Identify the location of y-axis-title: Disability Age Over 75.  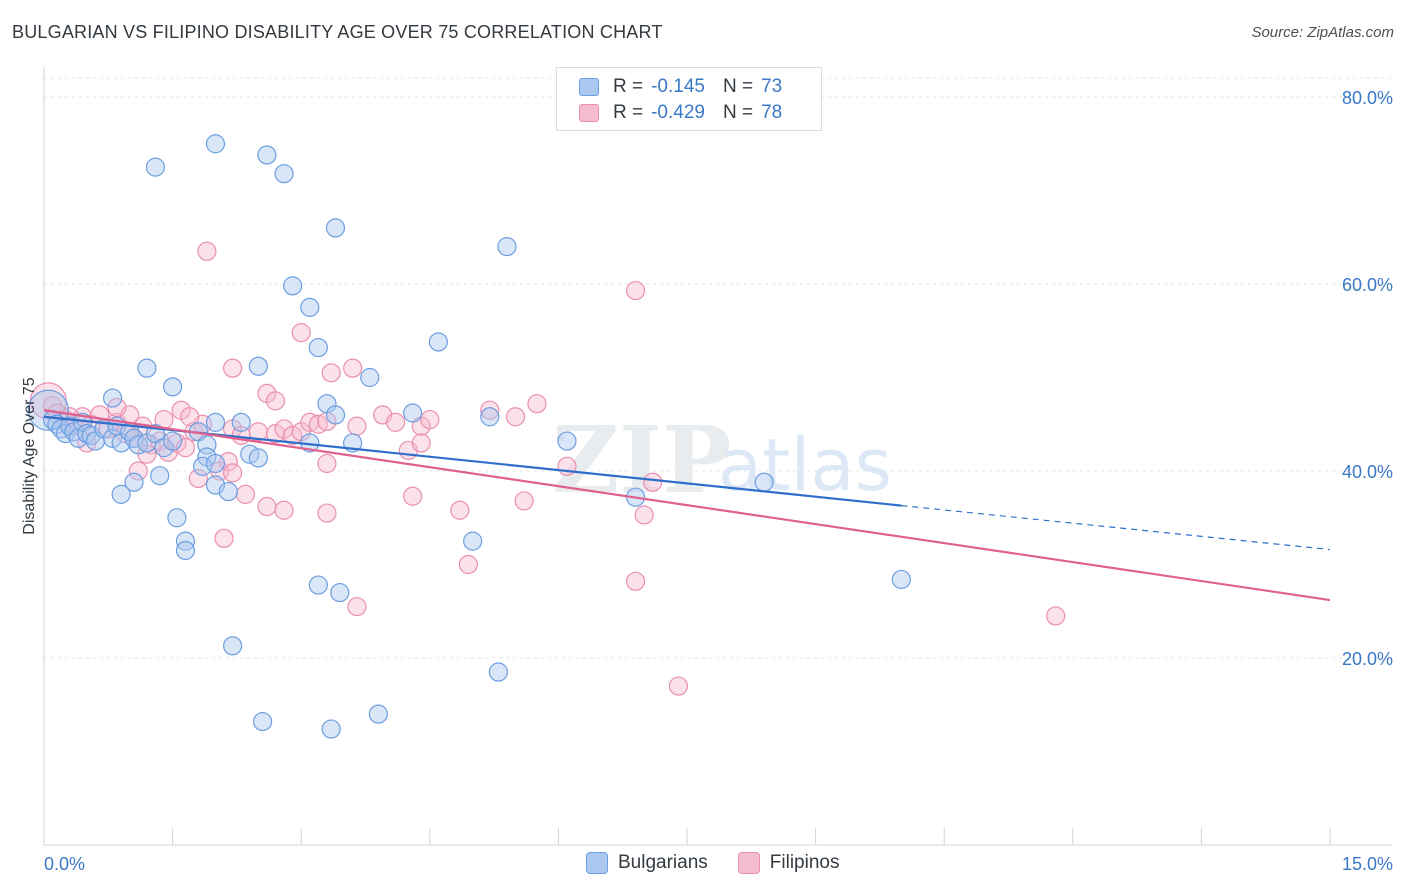
(29, 456).